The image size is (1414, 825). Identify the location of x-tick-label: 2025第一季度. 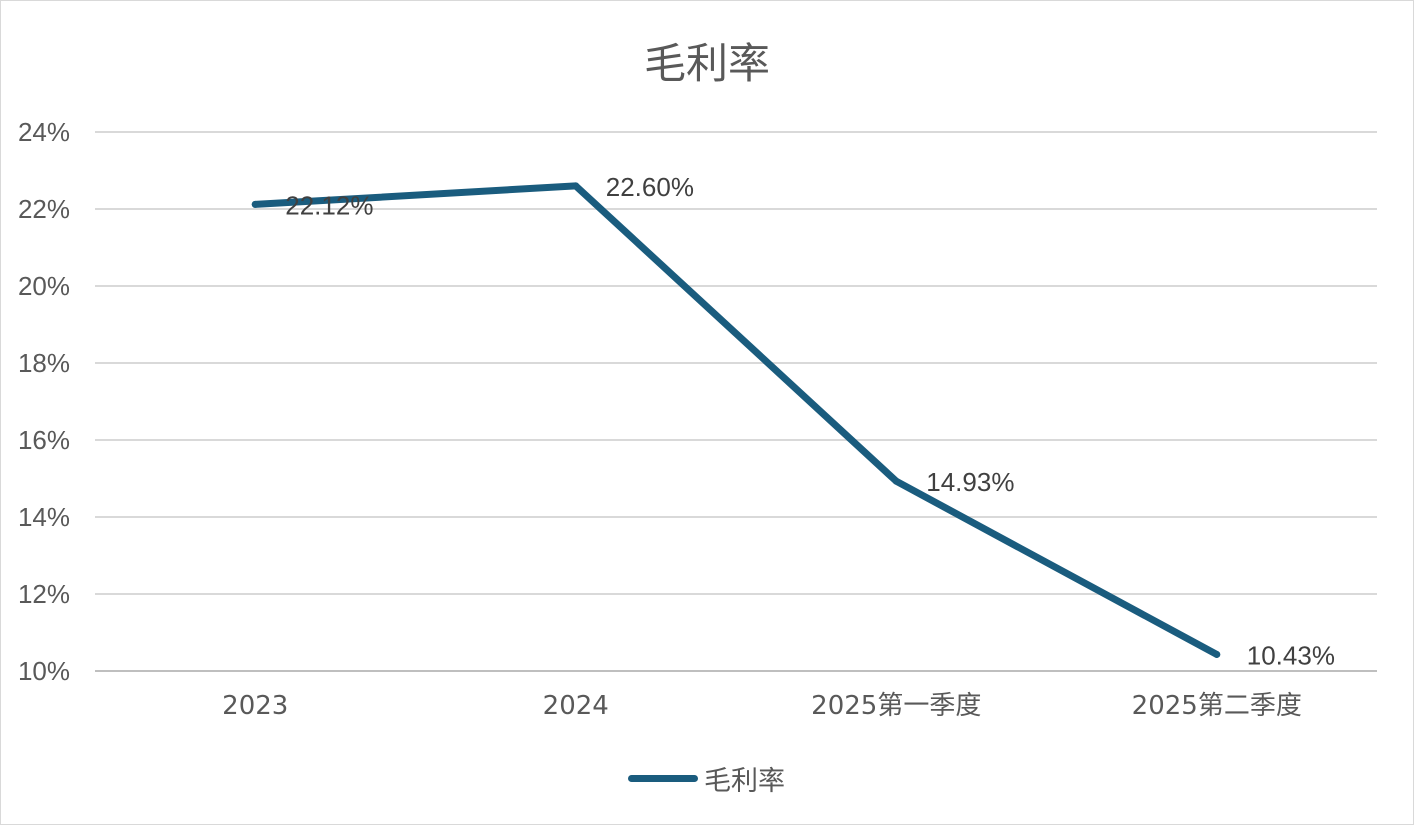
(896, 706).